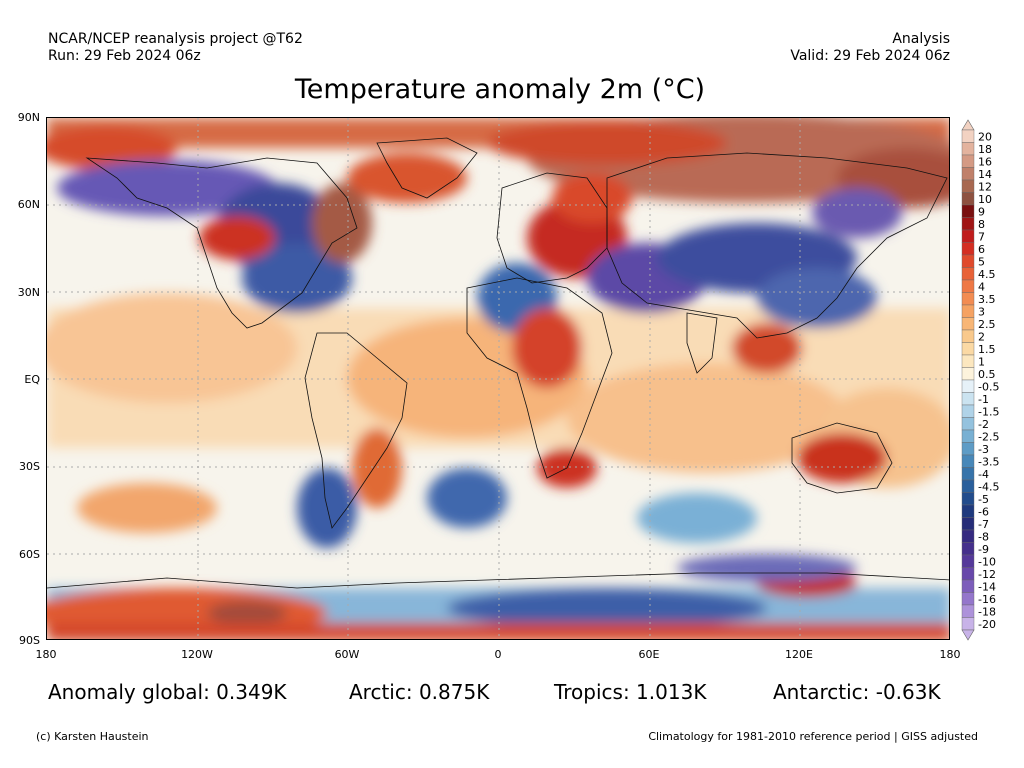  What do you see at coordinates (29, 554) in the screenshot?
I see `lat-label-60s: 60S` at bounding box center [29, 554].